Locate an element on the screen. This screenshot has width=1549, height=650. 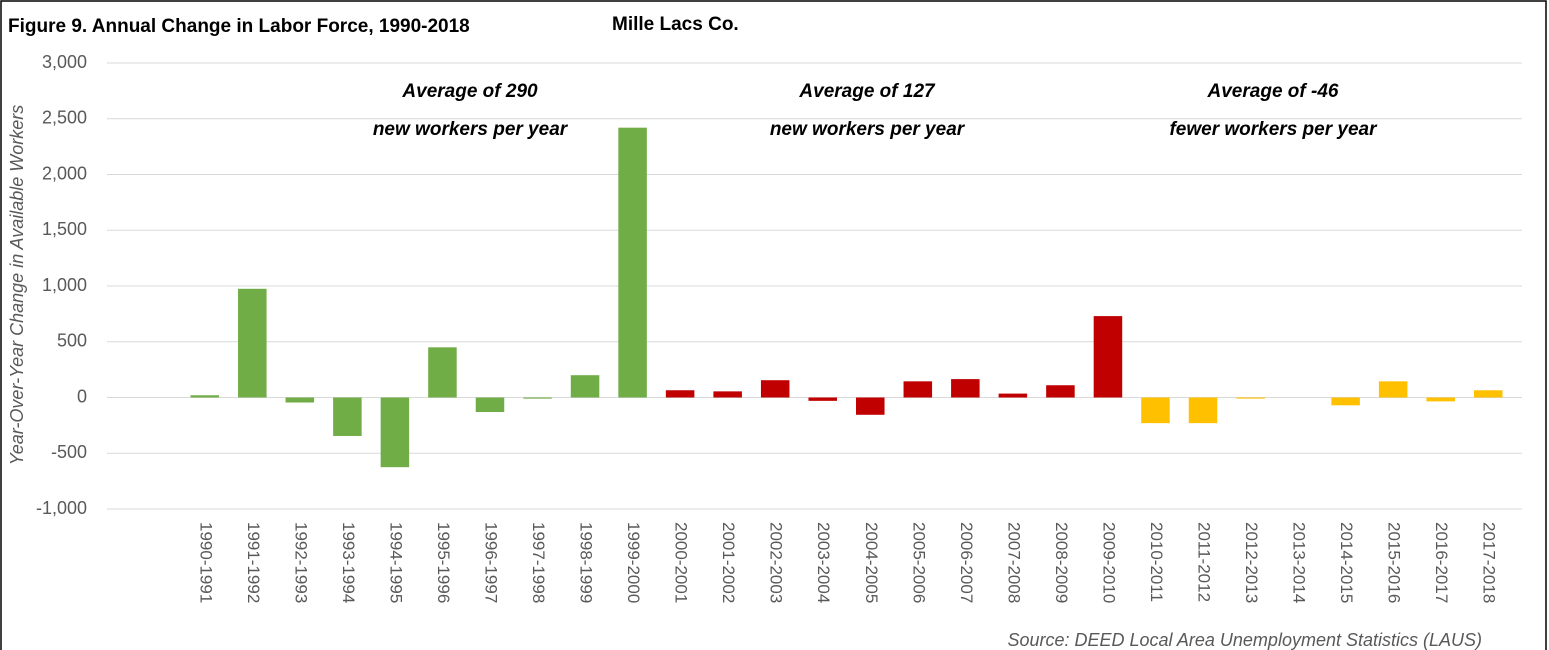
x-tick-label: 2010-2011 is located at coordinates (1156, 562).